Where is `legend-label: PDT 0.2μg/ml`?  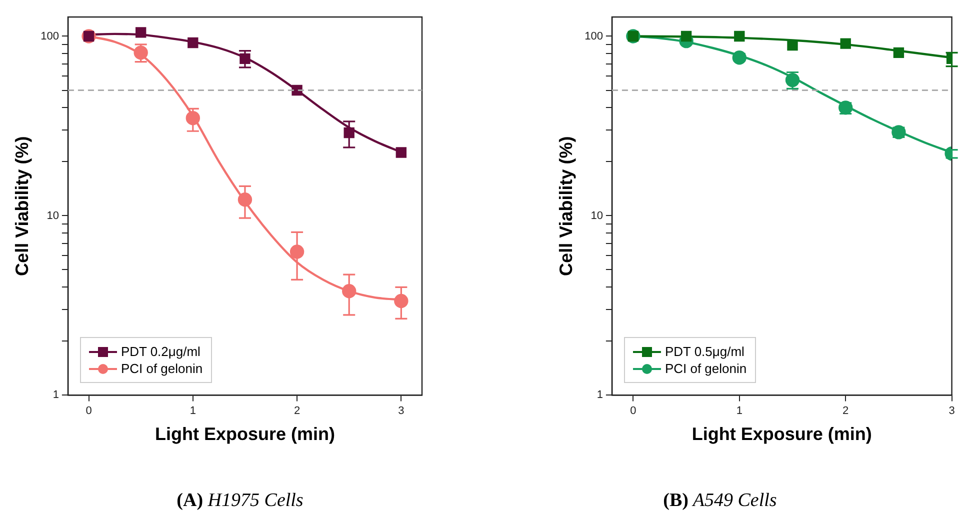
legend-label: PDT 0.2μg/ml is located at coordinates (160, 351).